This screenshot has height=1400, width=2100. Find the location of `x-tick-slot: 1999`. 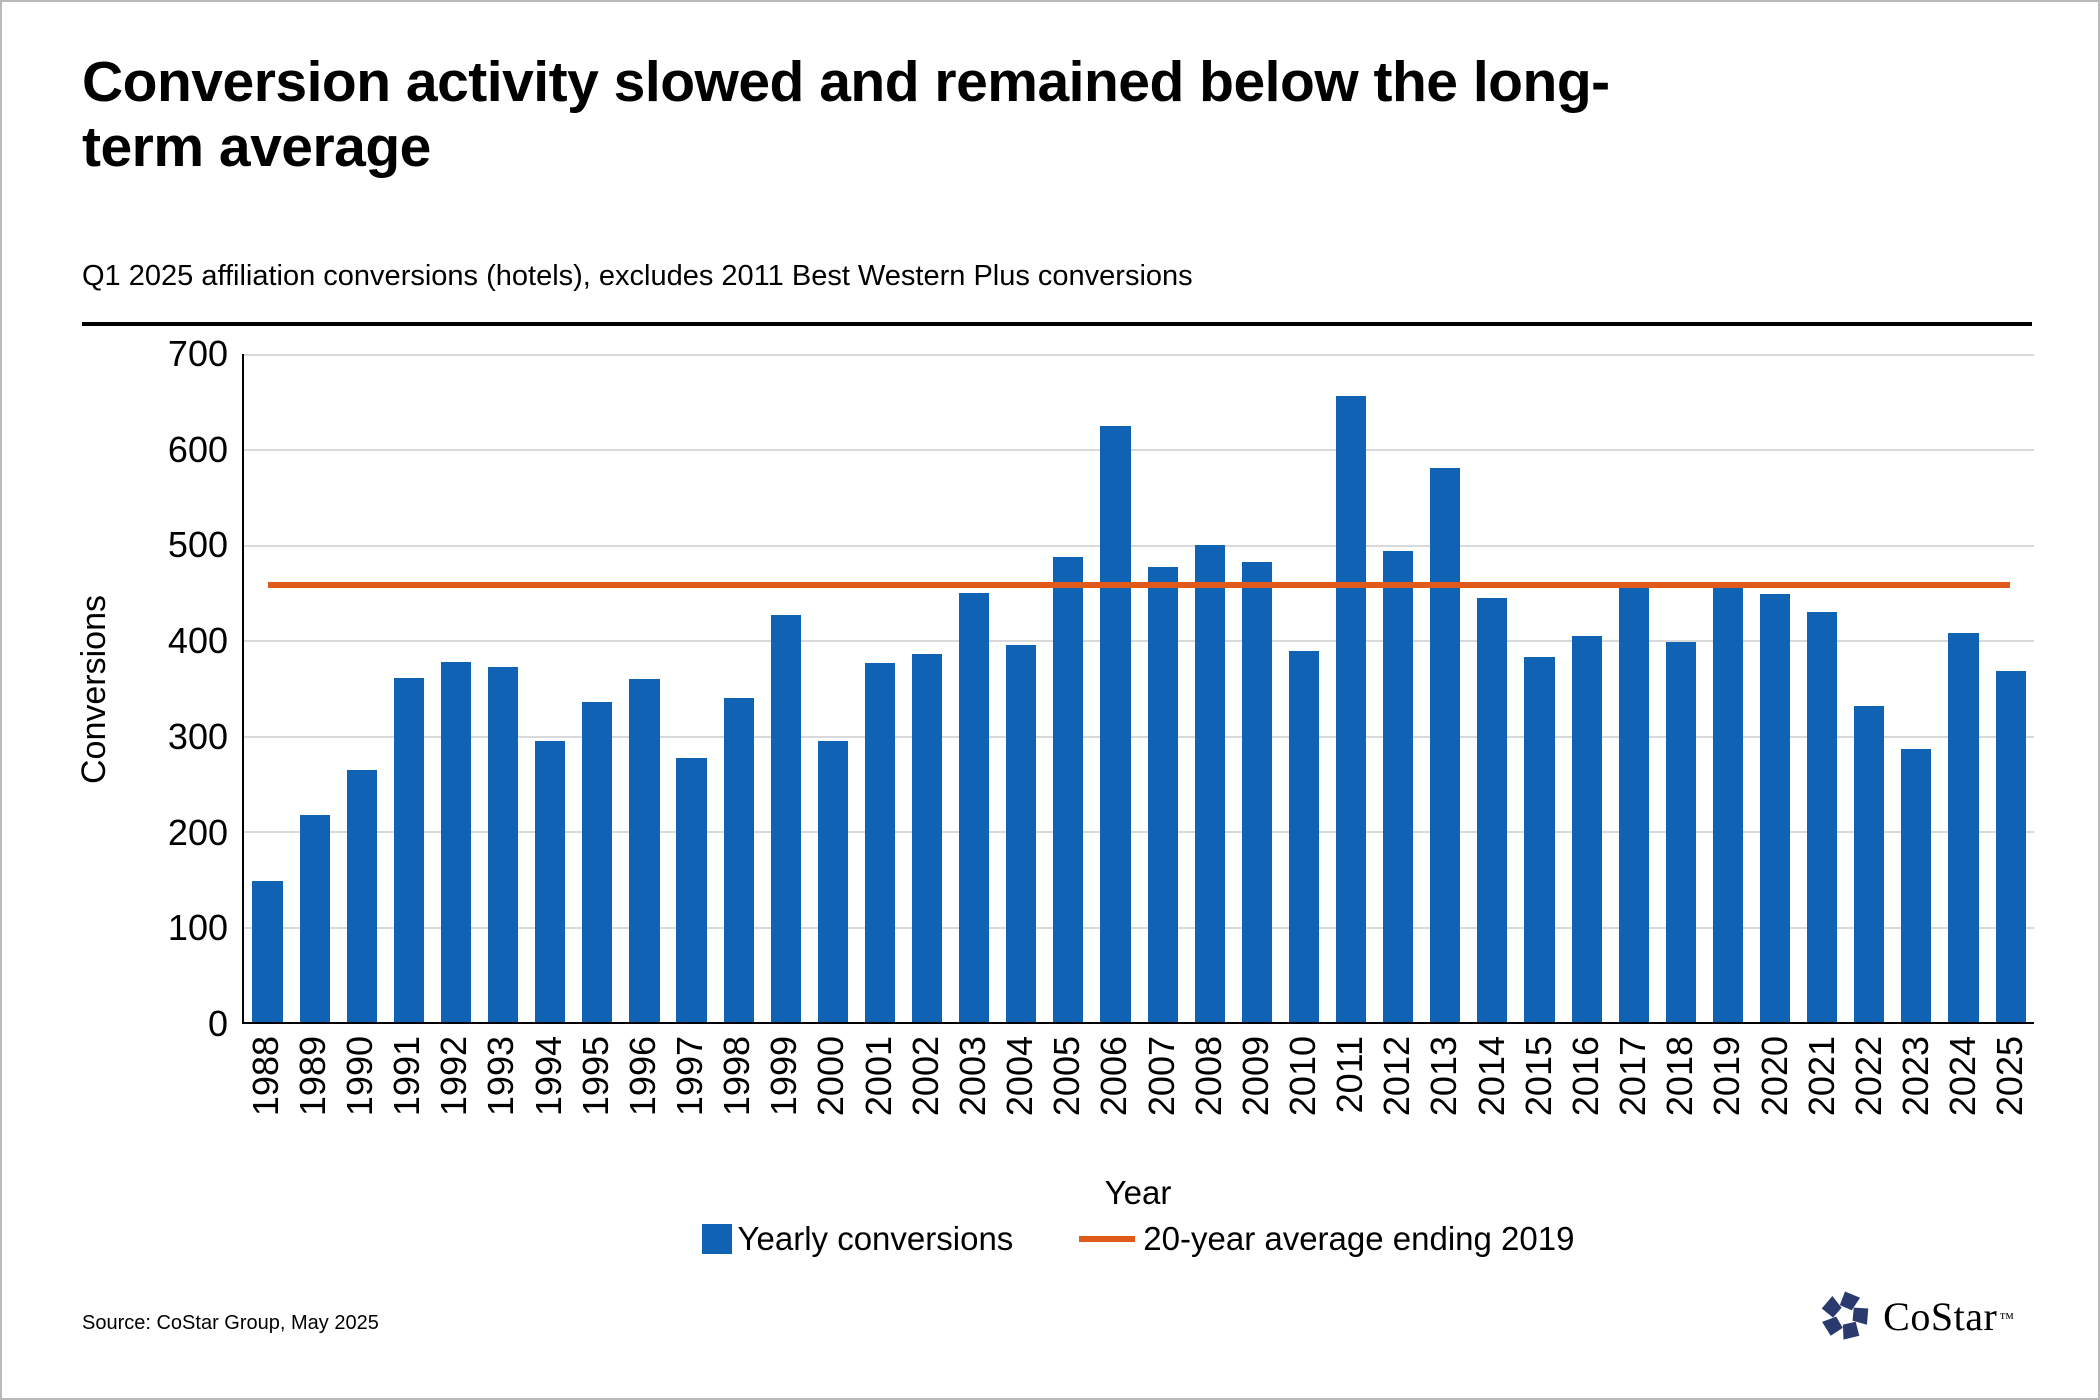

x-tick-slot: 1999 is located at coordinates (784, 1101).